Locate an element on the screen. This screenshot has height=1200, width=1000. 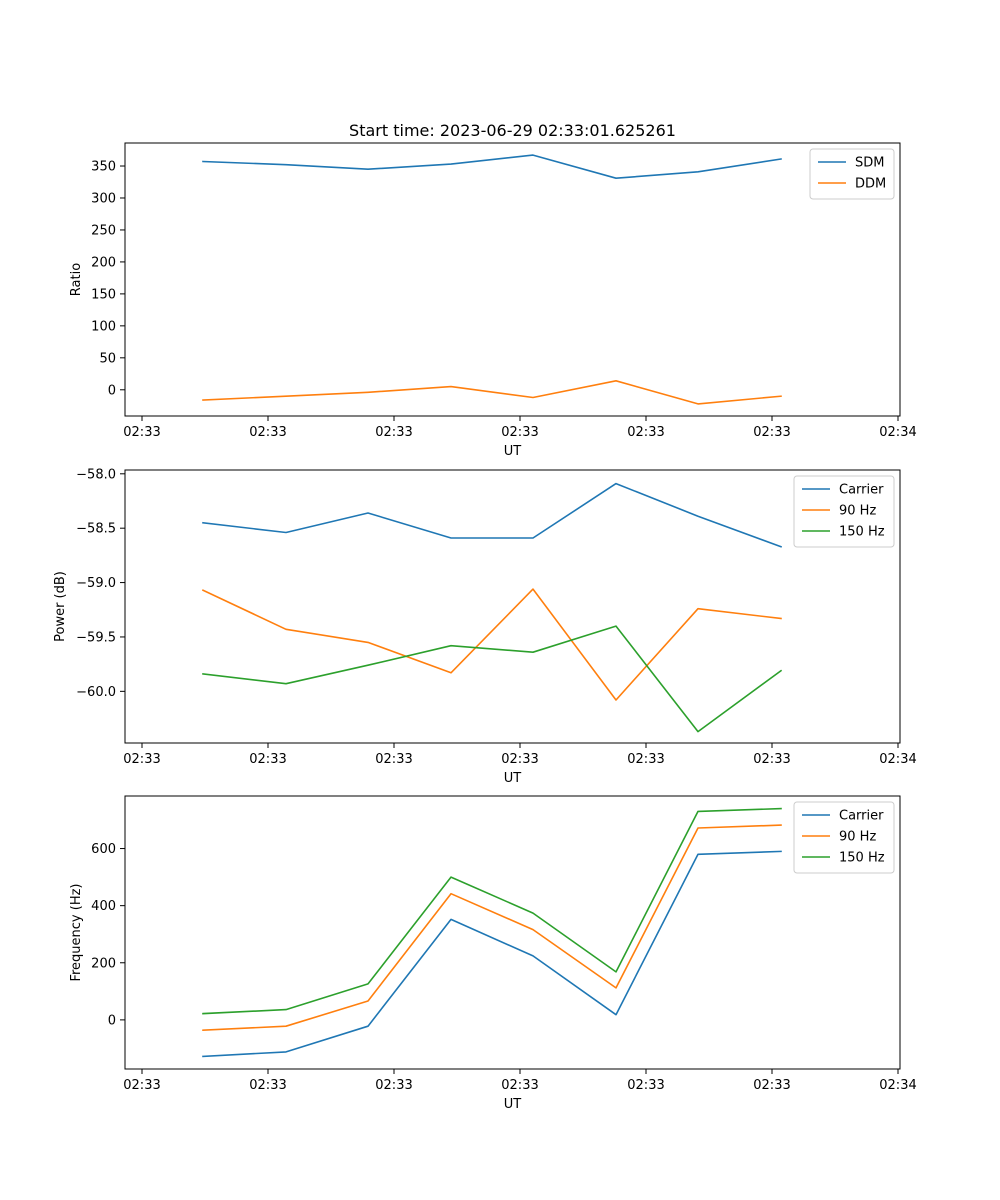
legend-label: SDM is located at coordinates (869, 163).